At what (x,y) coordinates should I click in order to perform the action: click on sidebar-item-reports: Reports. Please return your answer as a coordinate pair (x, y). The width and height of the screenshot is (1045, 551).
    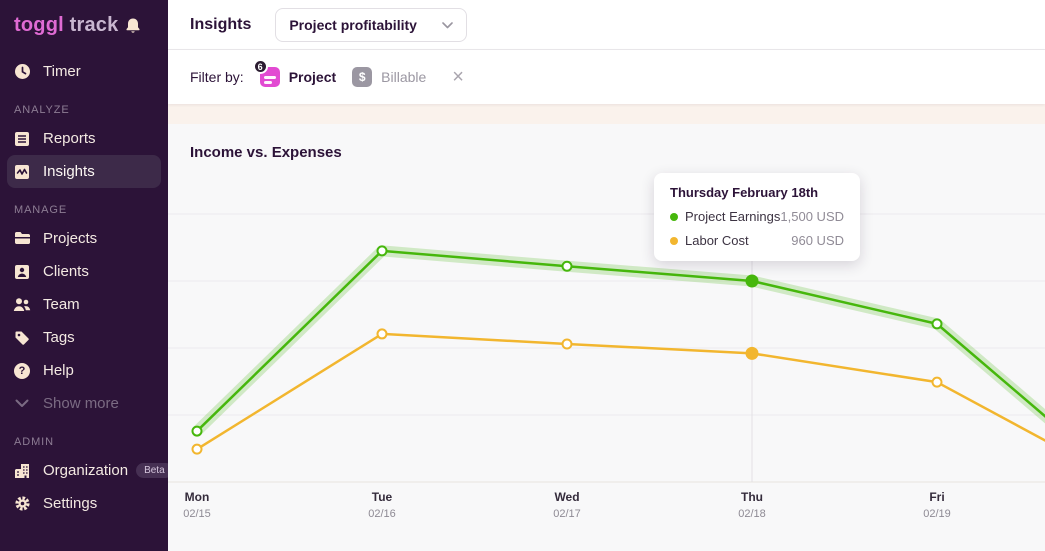
    Looking at the image, I should click on (84, 138).